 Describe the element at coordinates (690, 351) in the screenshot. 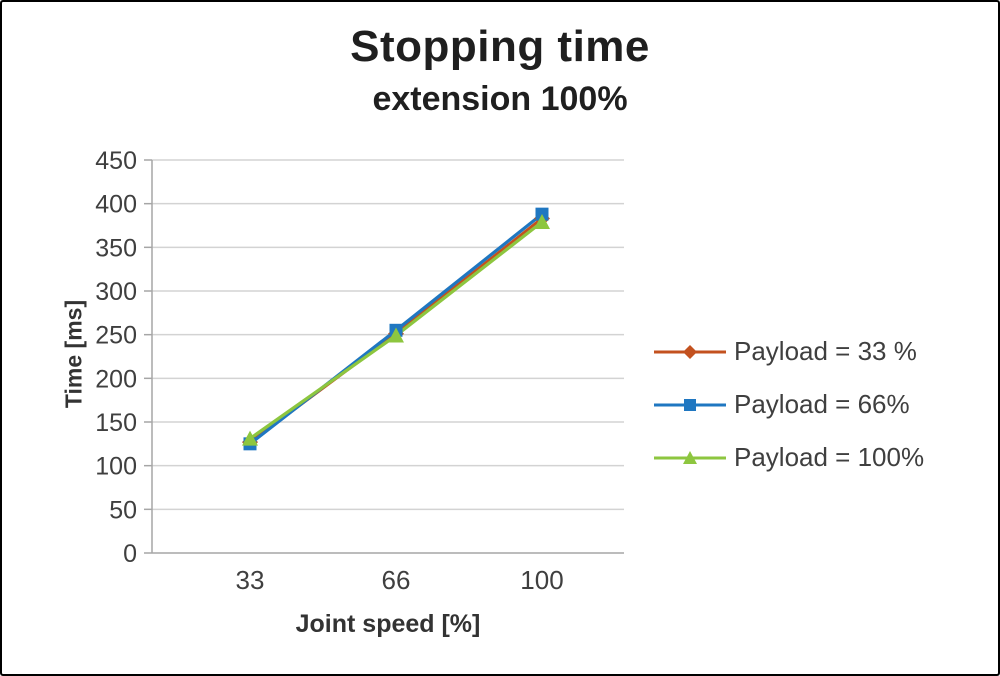

I see `legend-sample-diamond-icon` at that location.